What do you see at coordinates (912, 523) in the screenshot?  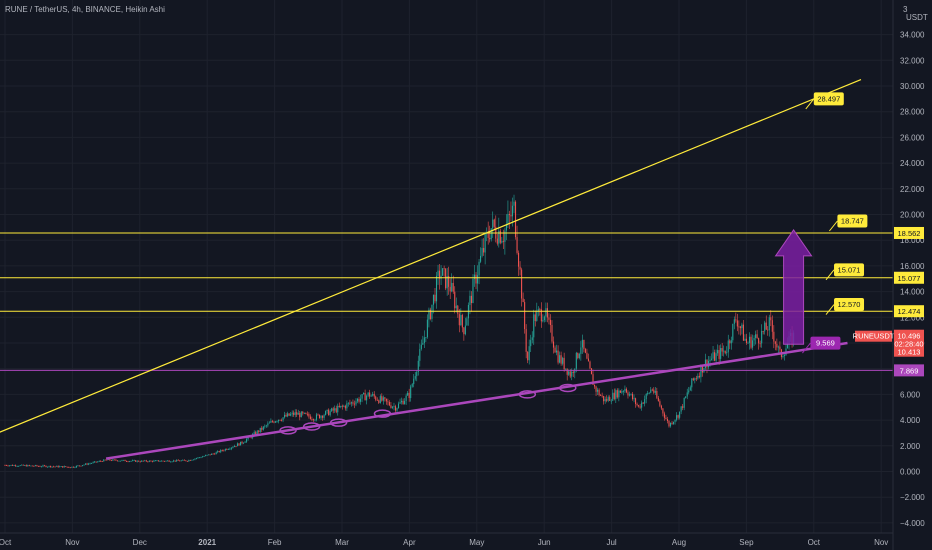 I see `y-tick-label: −4.000` at bounding box center [912, 523].